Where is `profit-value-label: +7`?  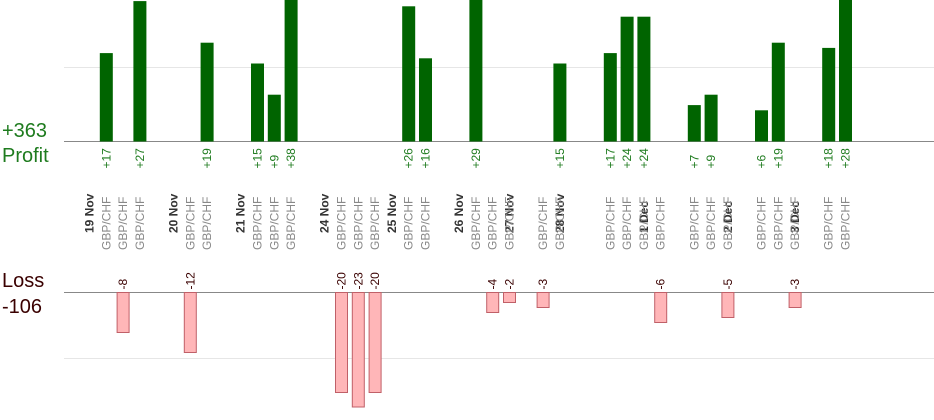 profit-value-label: +7 is located at coordinates (694, 161).